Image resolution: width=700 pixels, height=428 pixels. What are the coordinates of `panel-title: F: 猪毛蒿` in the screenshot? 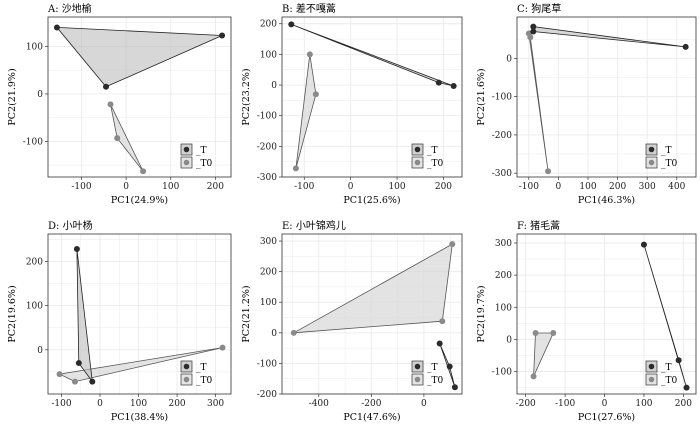 It's located at (538, 226).